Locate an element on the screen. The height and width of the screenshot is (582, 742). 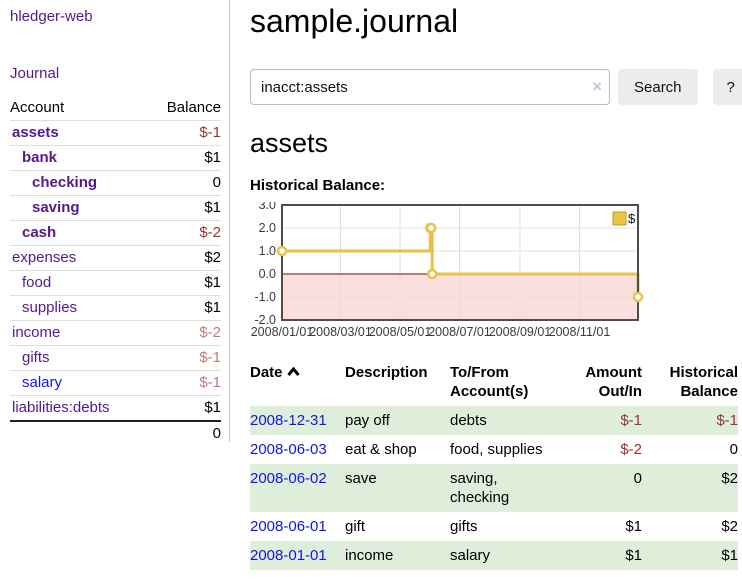
register-header-description: Description is located at coordinates (386, 372).